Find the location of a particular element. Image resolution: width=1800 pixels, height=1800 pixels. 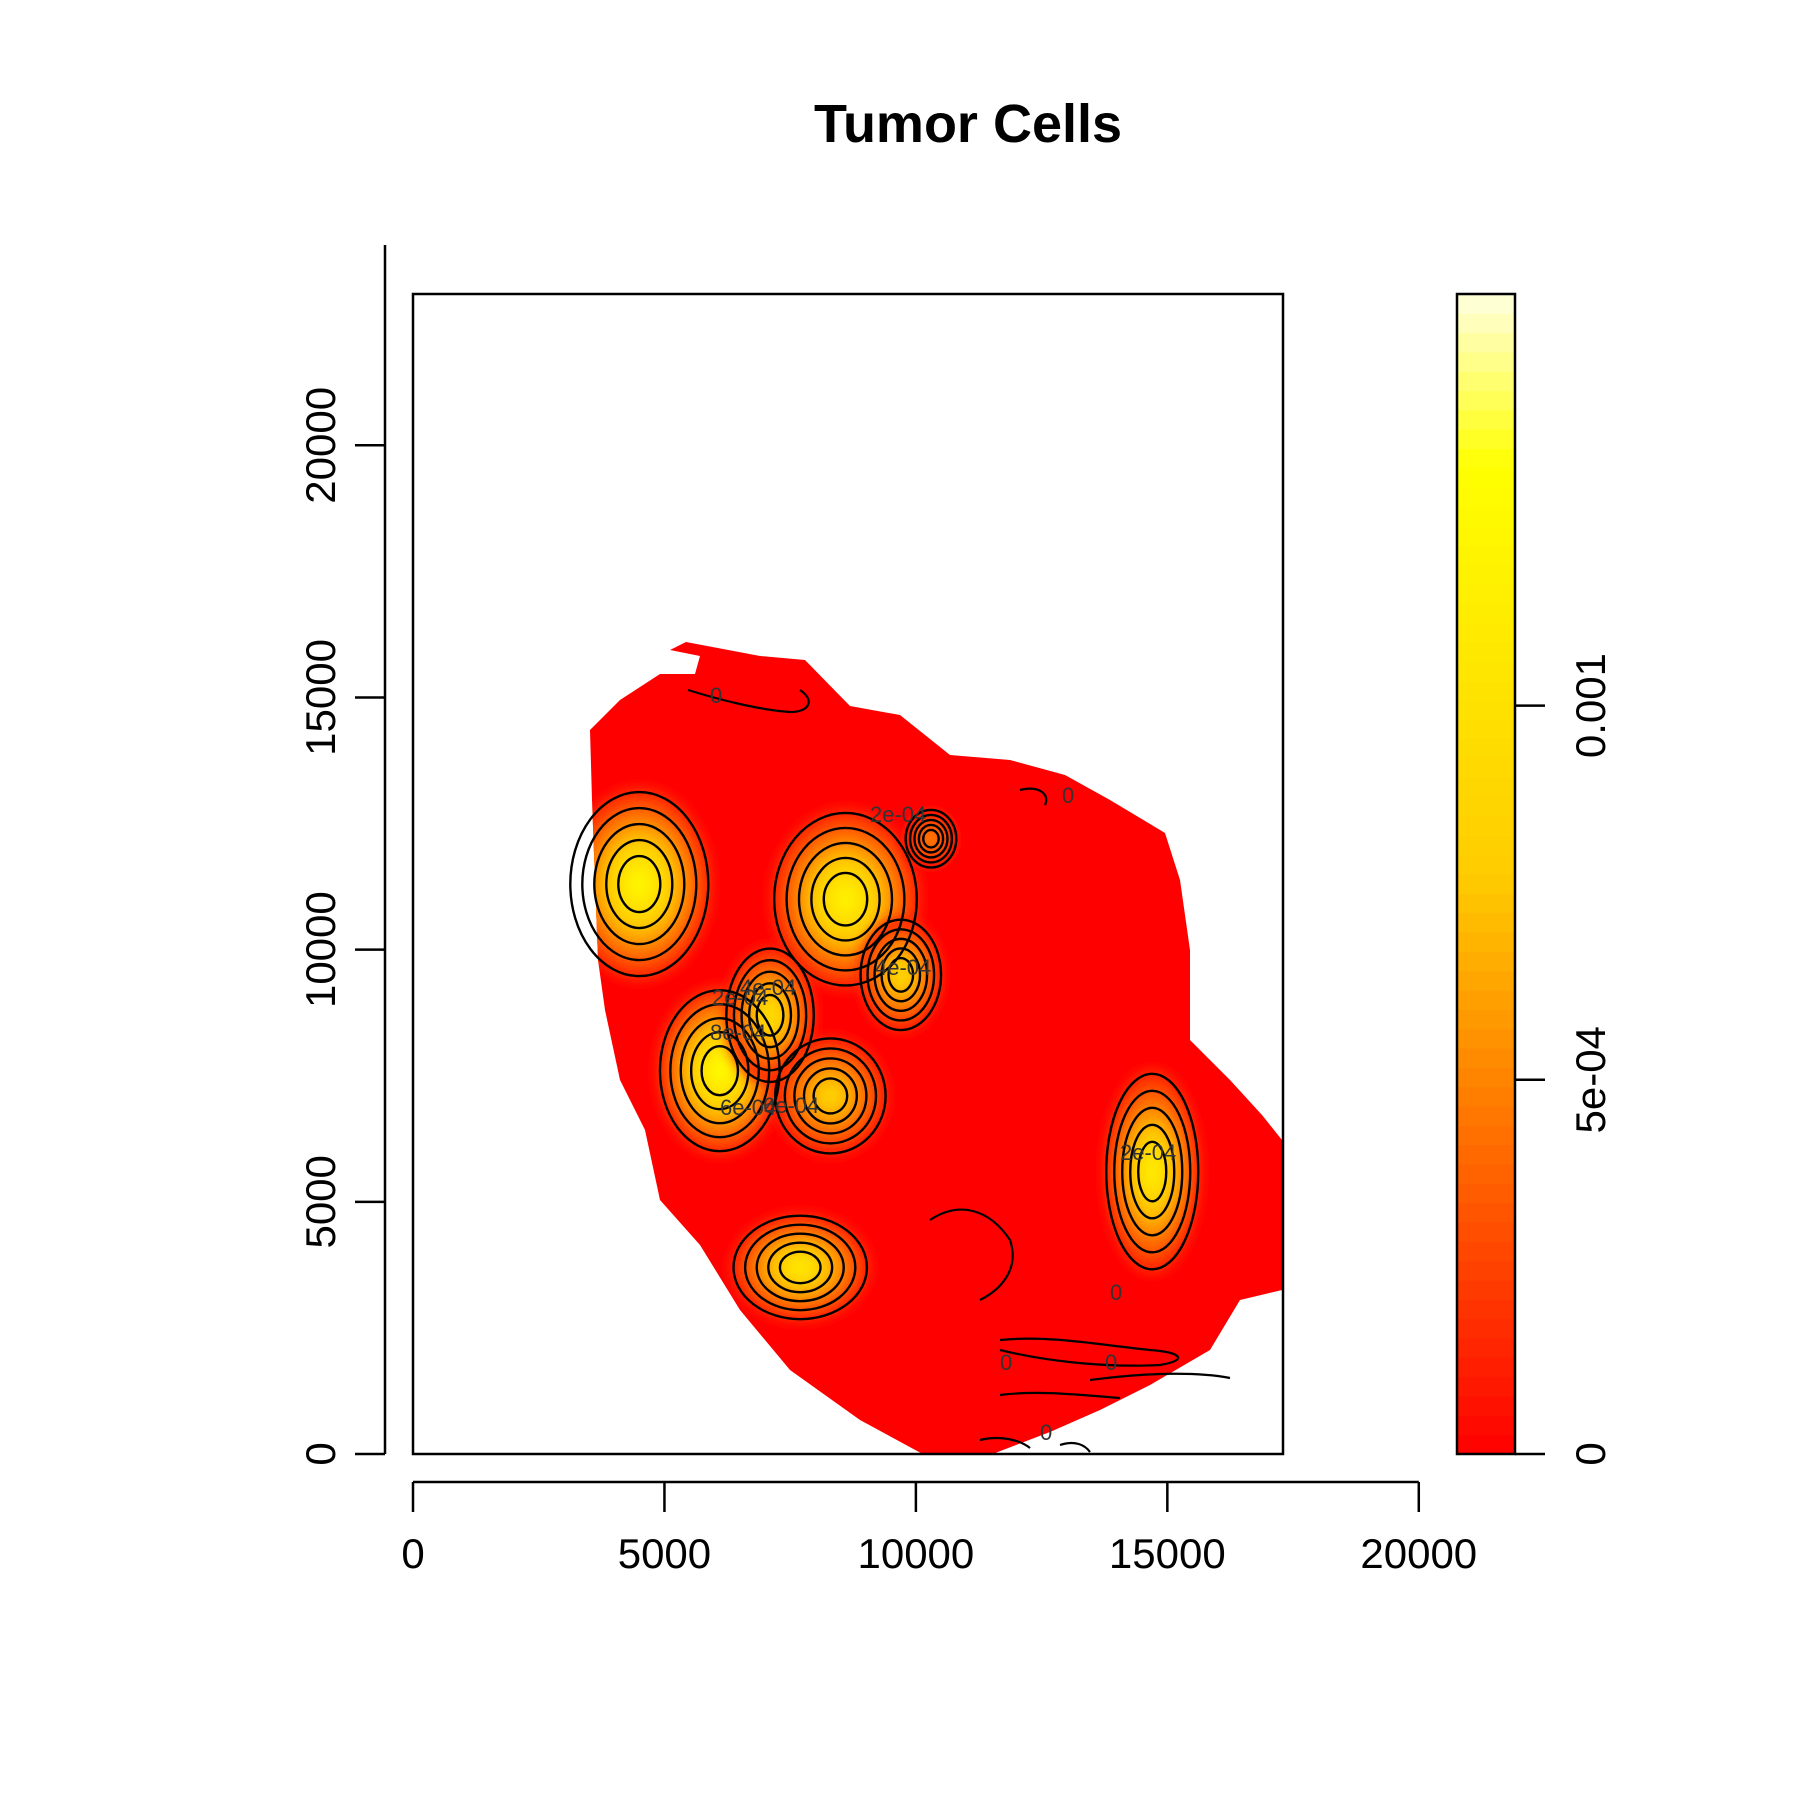

contour-label: 8e-04 is located at coordinates (738, 1032).